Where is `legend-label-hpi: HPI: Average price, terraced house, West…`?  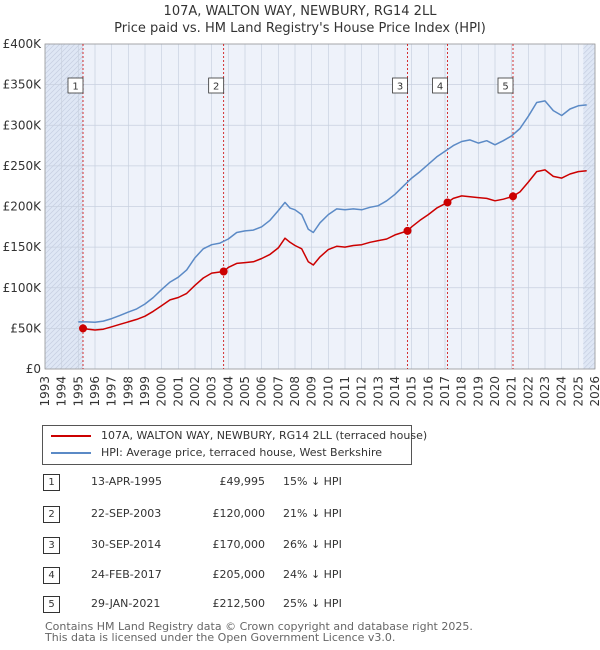
legend-label-hpi: HPI: Average price, terraced house, West… is located at coordinates (242, 452).